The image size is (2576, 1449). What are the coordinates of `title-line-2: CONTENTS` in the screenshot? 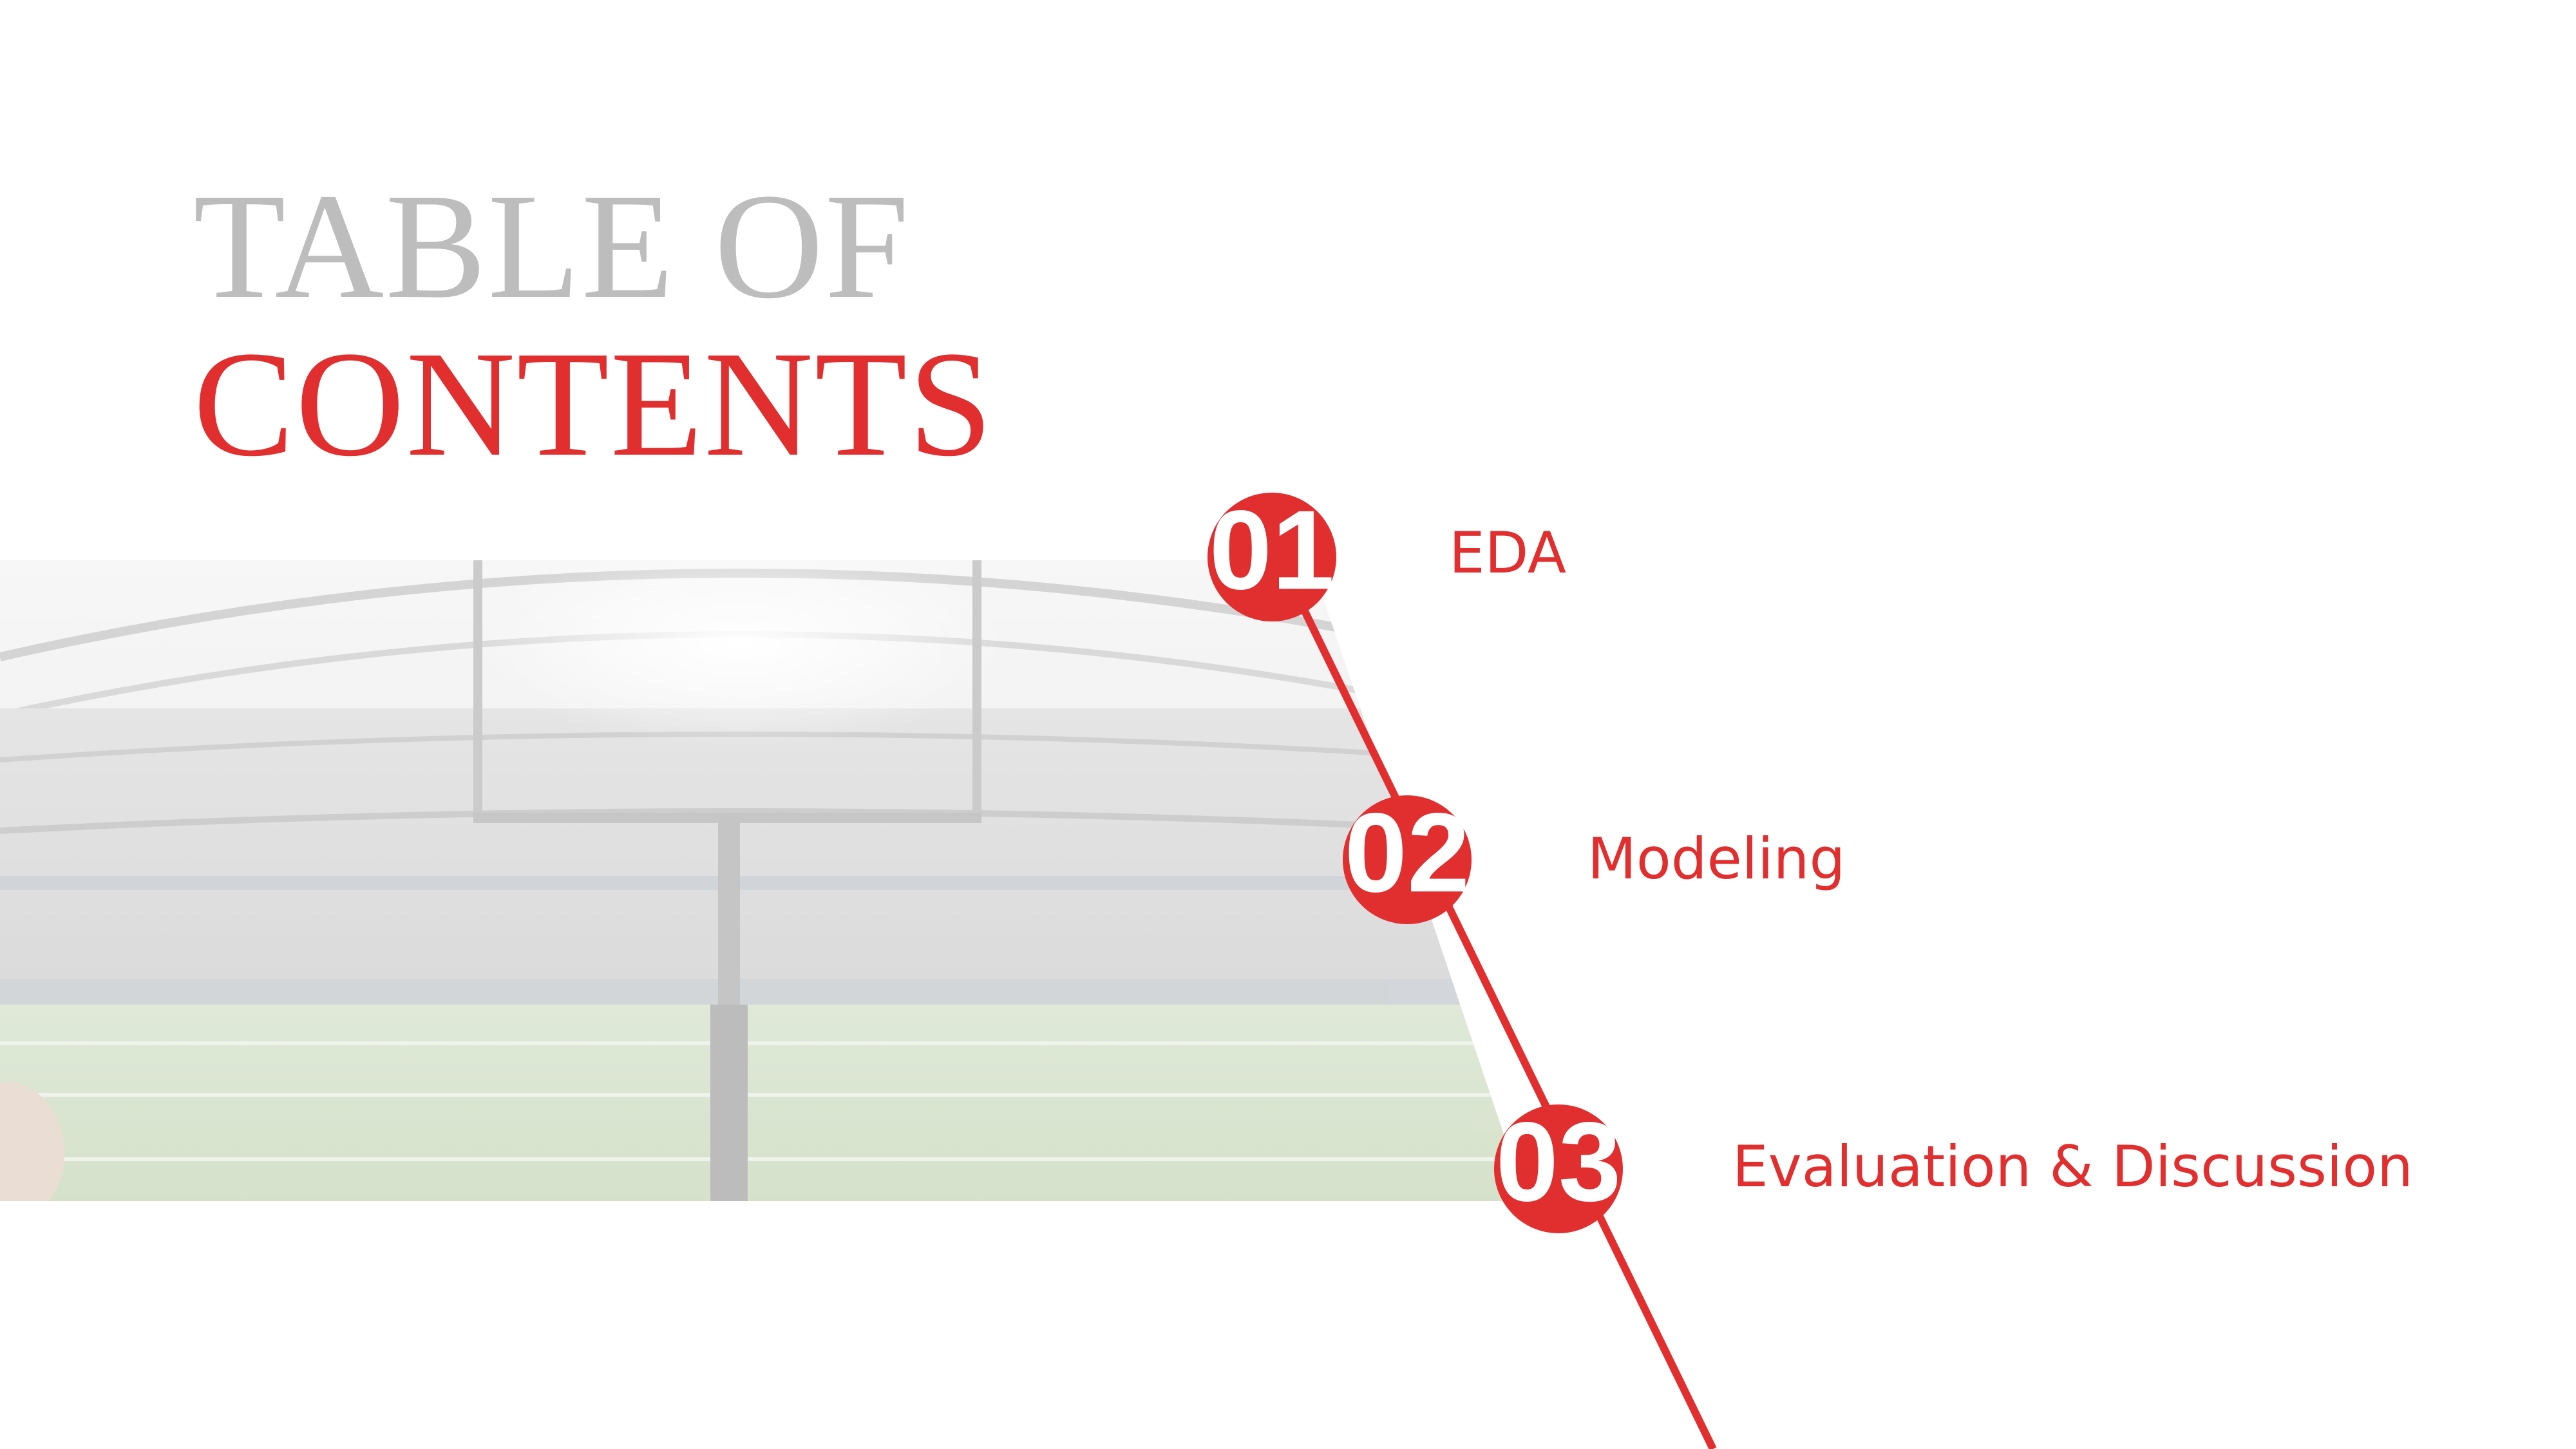 It's located at (593, 404).